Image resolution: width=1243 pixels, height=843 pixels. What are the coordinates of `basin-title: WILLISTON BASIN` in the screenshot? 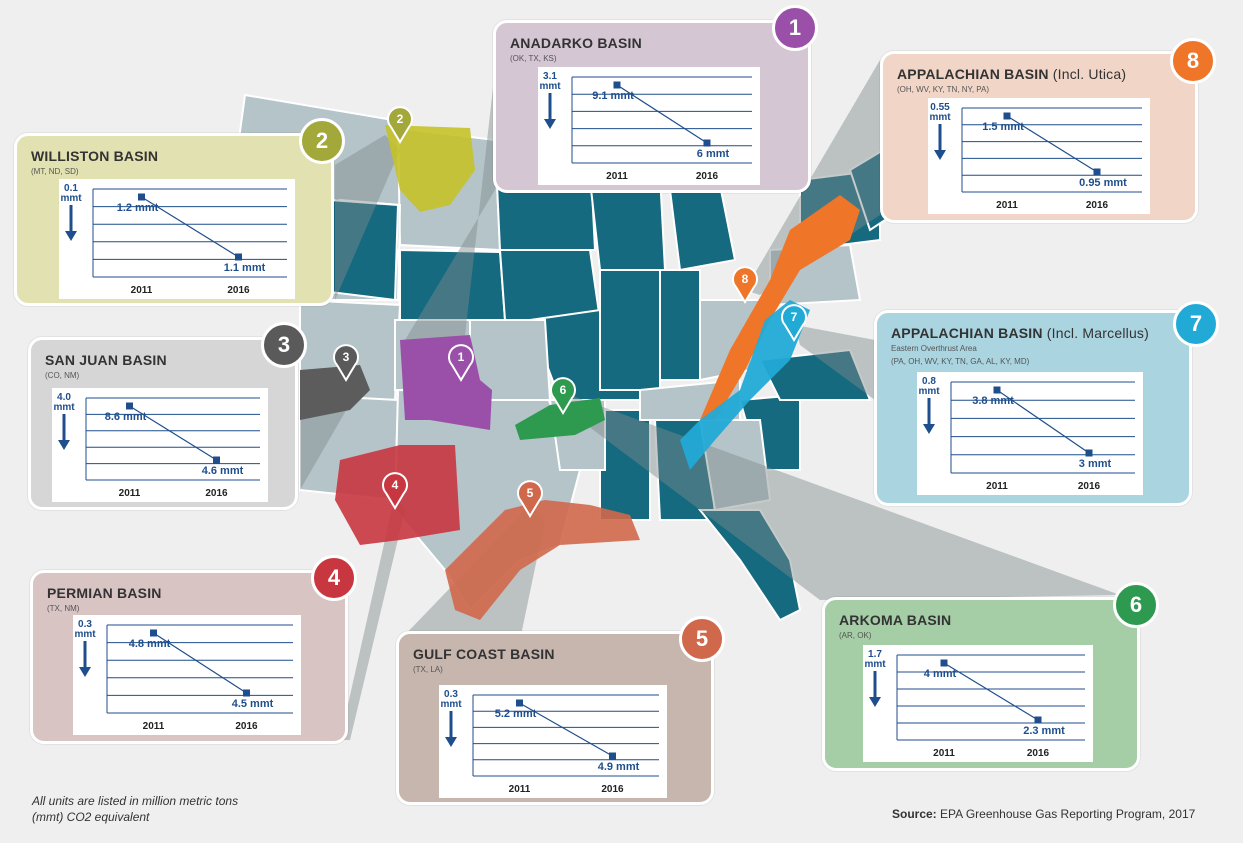 It's located at (95, 156).